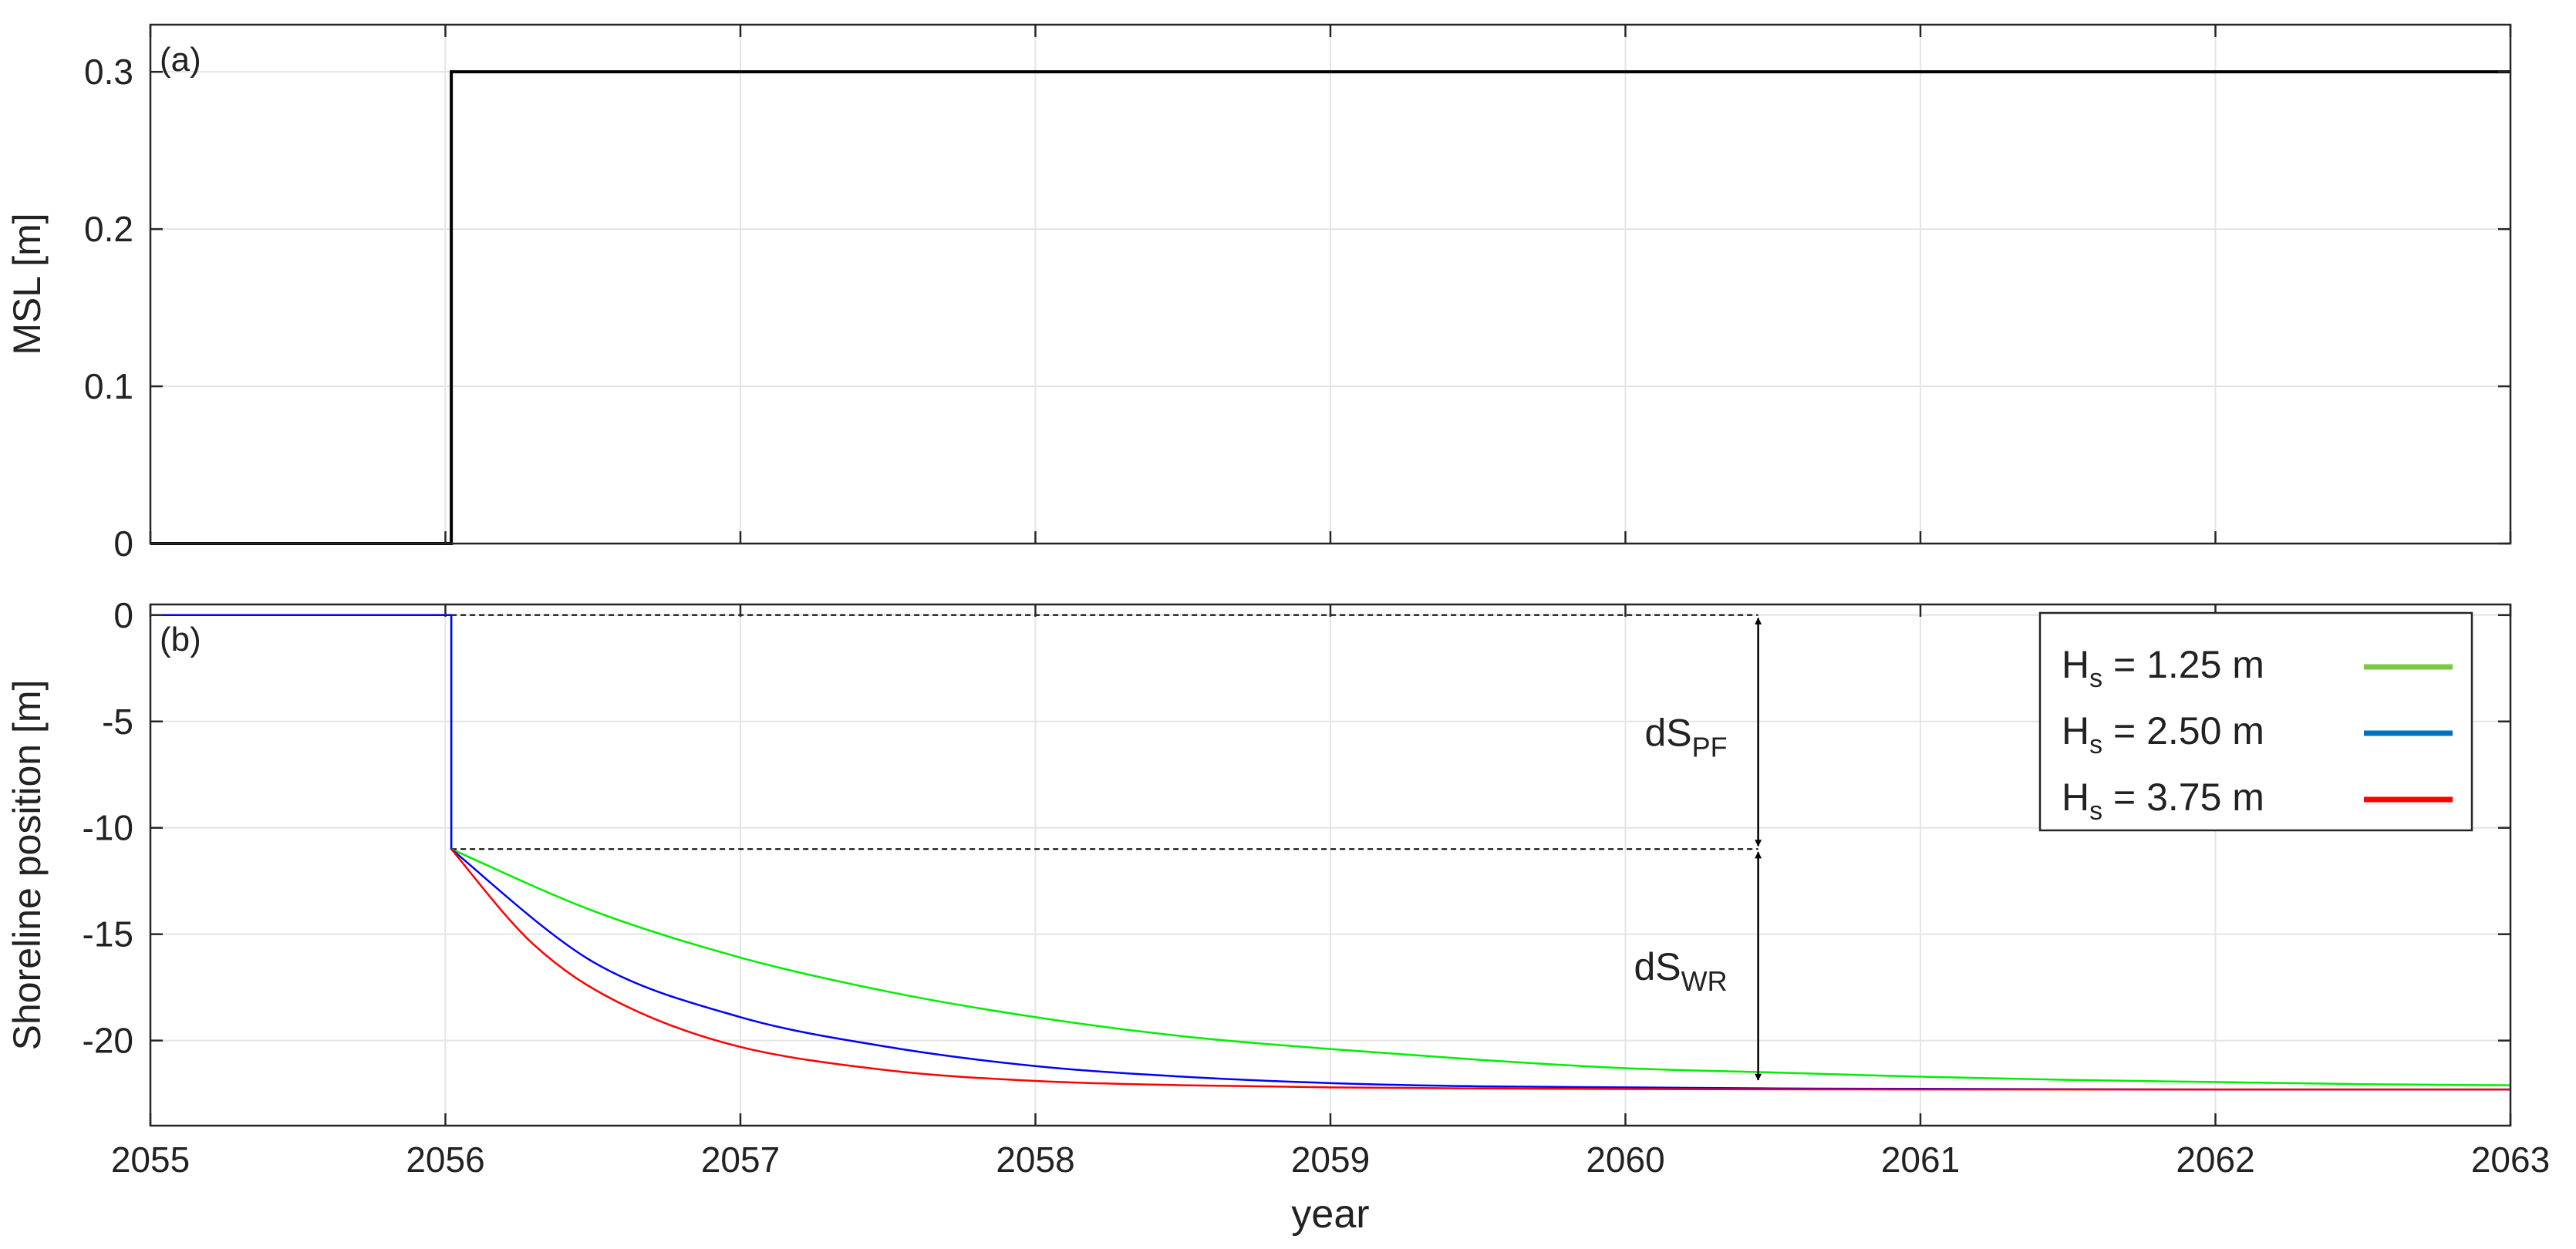 The image size is (2576, 1249). What do you see at coordinates (108, 828) in the screenshot?
I see `y-tick-label: -10` at bounding box center [108, 828].